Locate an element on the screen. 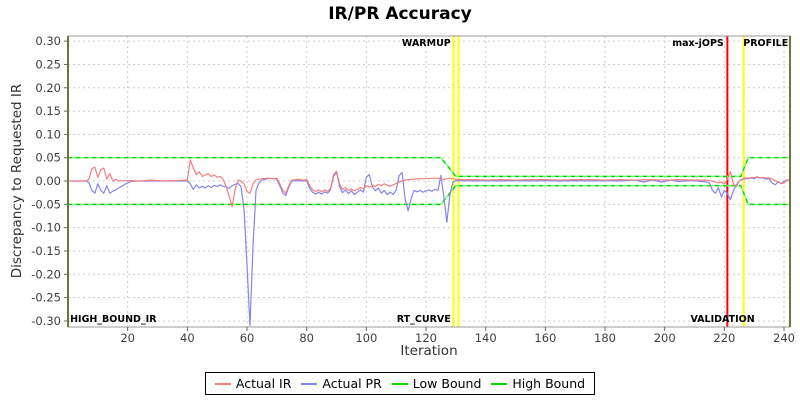 This screenshot has height=400, width=800. phase-label-bottom: HIGH_BOUND_IR is located at coordinates (113, 319).